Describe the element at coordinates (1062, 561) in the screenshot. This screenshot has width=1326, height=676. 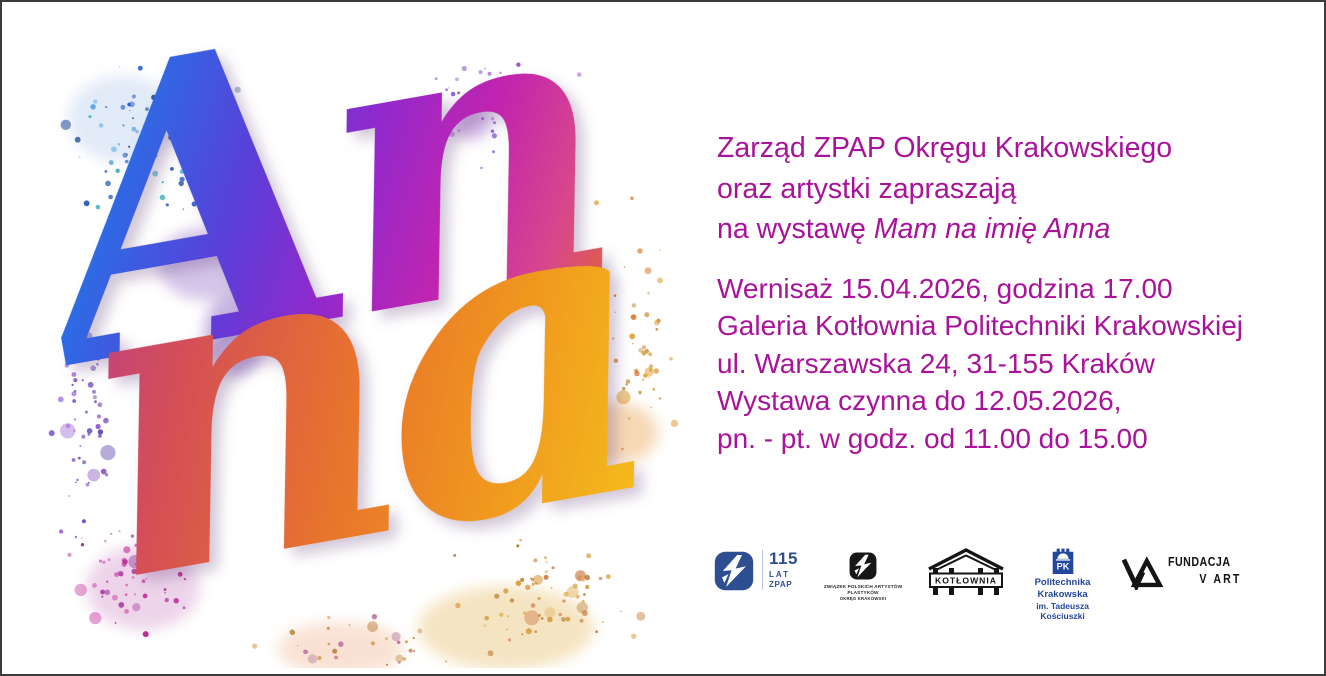
I see `pk-crest-icon: PK` at that location.